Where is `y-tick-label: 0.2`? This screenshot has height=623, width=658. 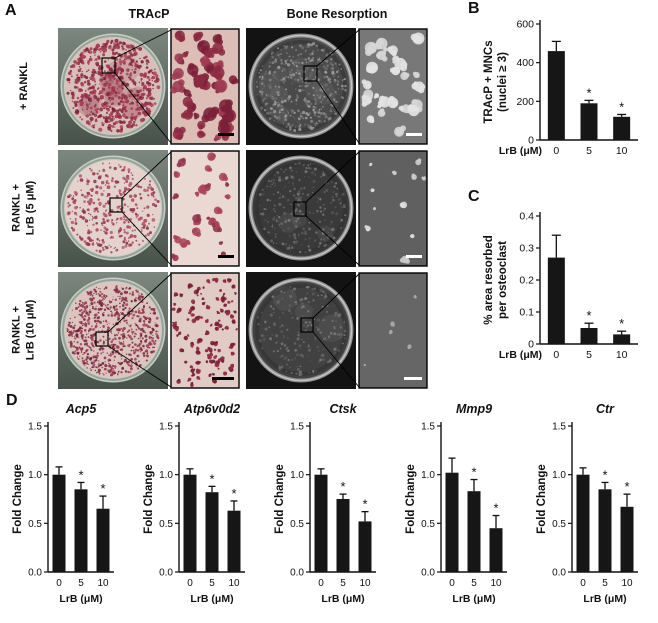
y-tick-label: 0.2 is located at coordinates (526, 281).